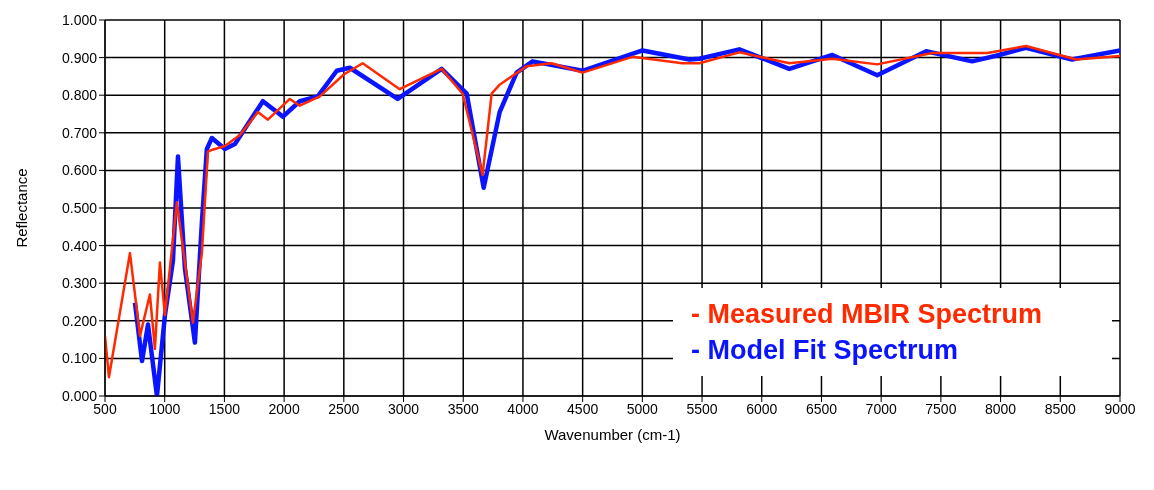  I want to click on x-tick-label: 8000, so click(1001, 408).